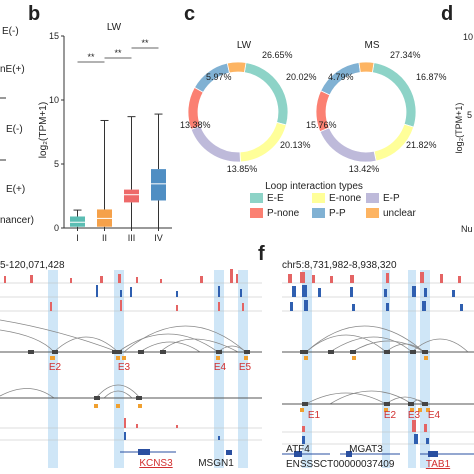  Describe the element at coordinates (399, 213) in the screenshot. I see `legend-label: unclear` at that location.